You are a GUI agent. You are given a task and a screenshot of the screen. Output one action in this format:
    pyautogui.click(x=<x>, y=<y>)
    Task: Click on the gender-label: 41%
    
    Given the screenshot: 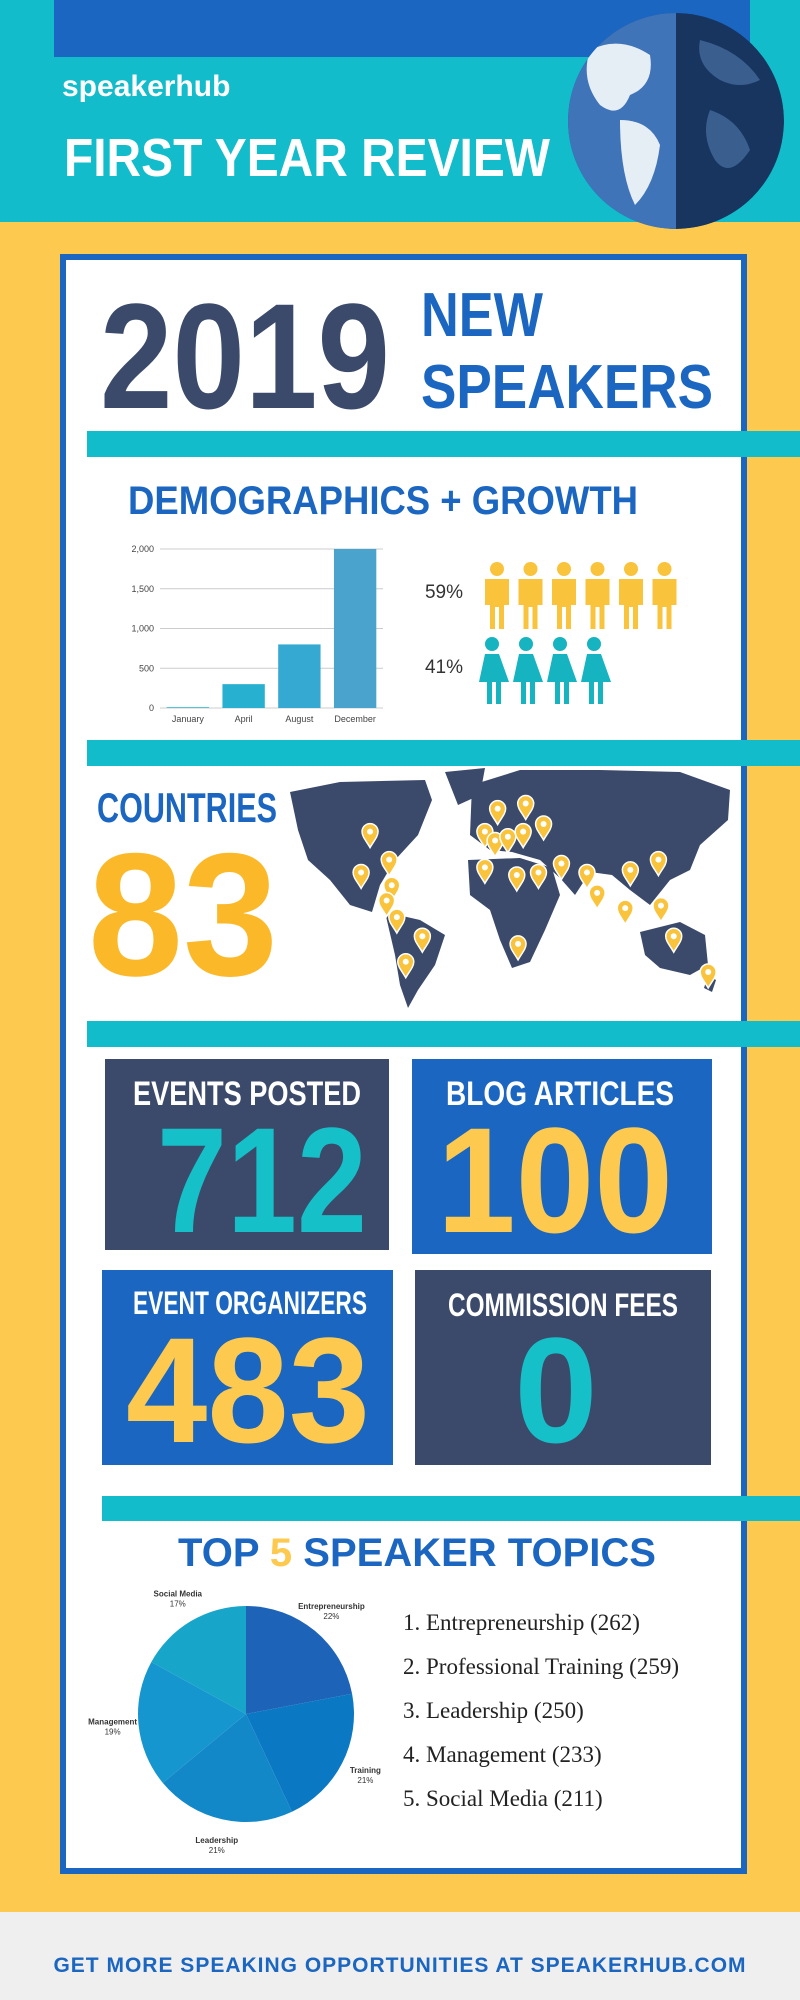 What is the action you would take?
    pyautogui.click(x=444, y=667)
    